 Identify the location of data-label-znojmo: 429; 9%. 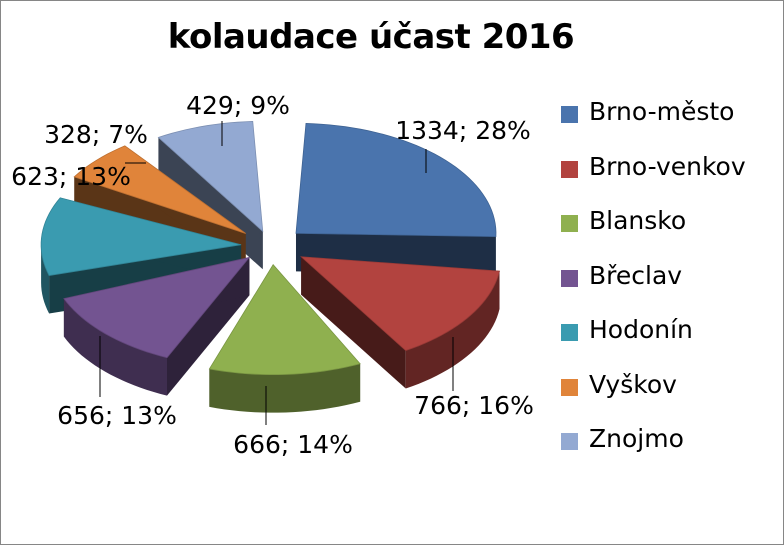
(238, 105).